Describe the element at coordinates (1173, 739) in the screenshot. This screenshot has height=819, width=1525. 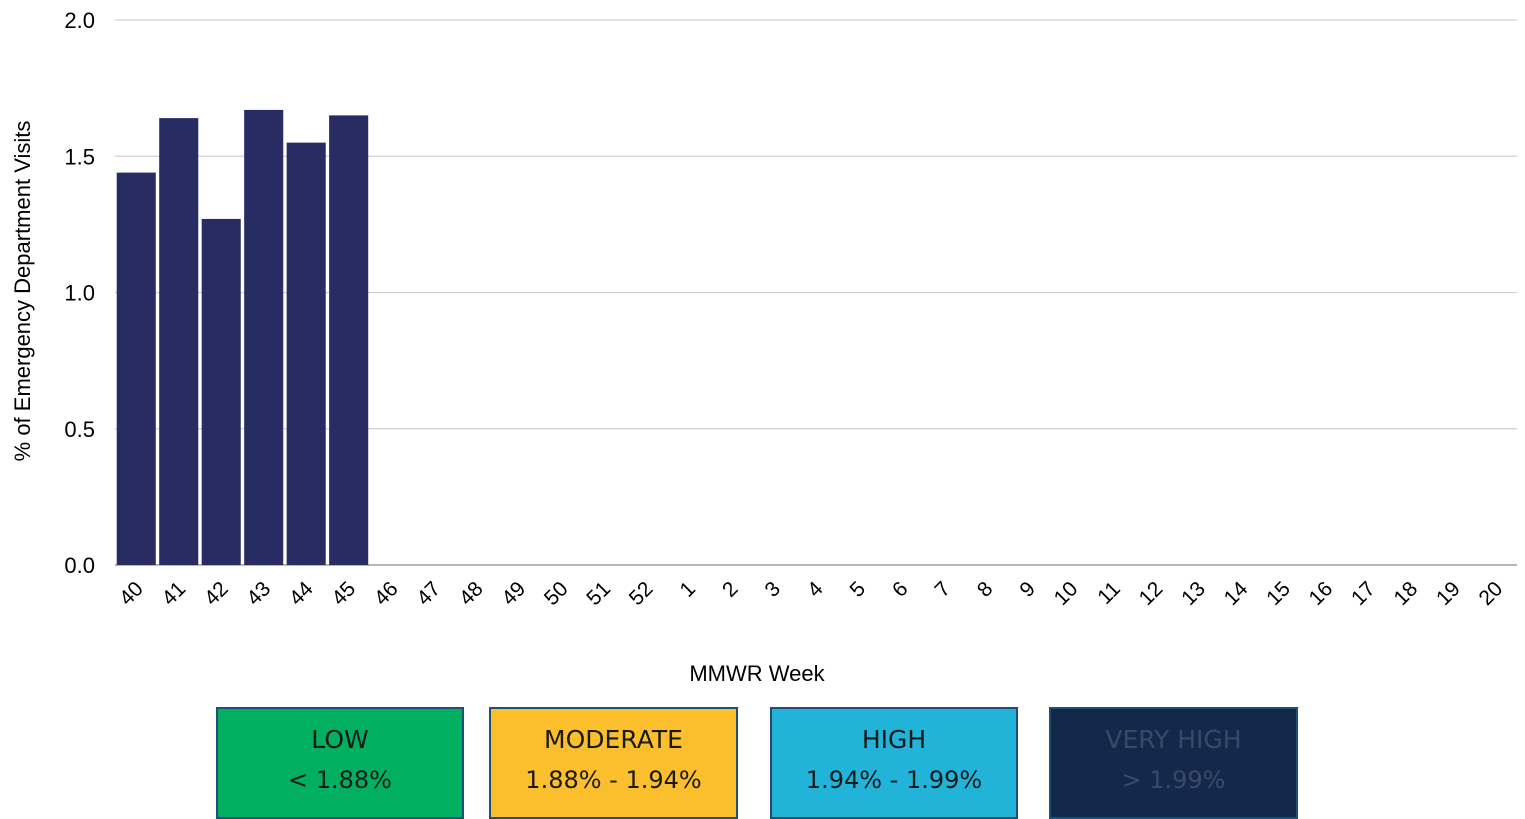
I see `legend-very-high-level: VERY HIGH` at that location.